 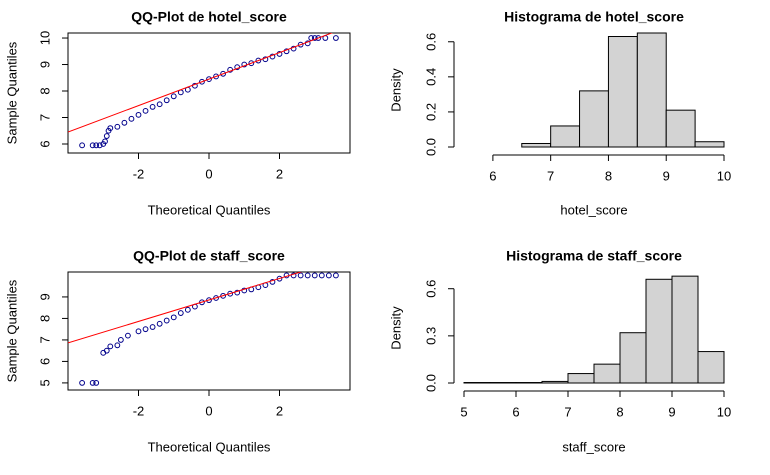 What do you see at coordinates (209, 209) in the screenshot?
I see `x-axis-label: Theoretical Quantiles` at bounding box center [209, 209].